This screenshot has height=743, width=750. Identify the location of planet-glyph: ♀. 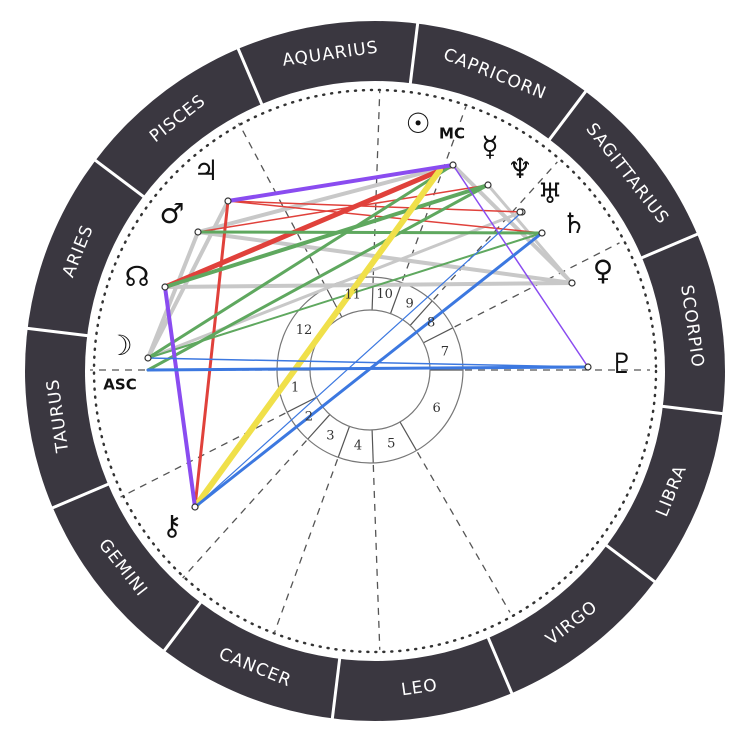
(603, 270).